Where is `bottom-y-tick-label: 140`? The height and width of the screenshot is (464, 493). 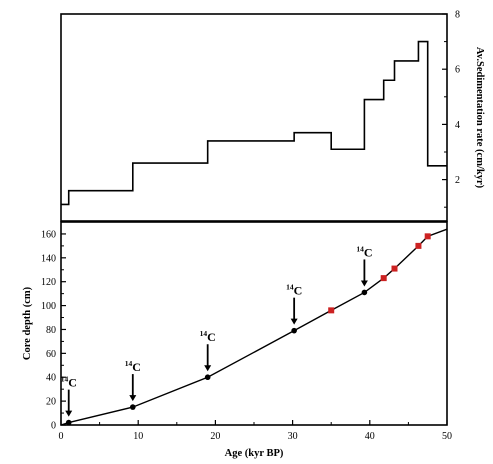 bottom-y-tick-label: 140 is located at coordinates (48, 258).